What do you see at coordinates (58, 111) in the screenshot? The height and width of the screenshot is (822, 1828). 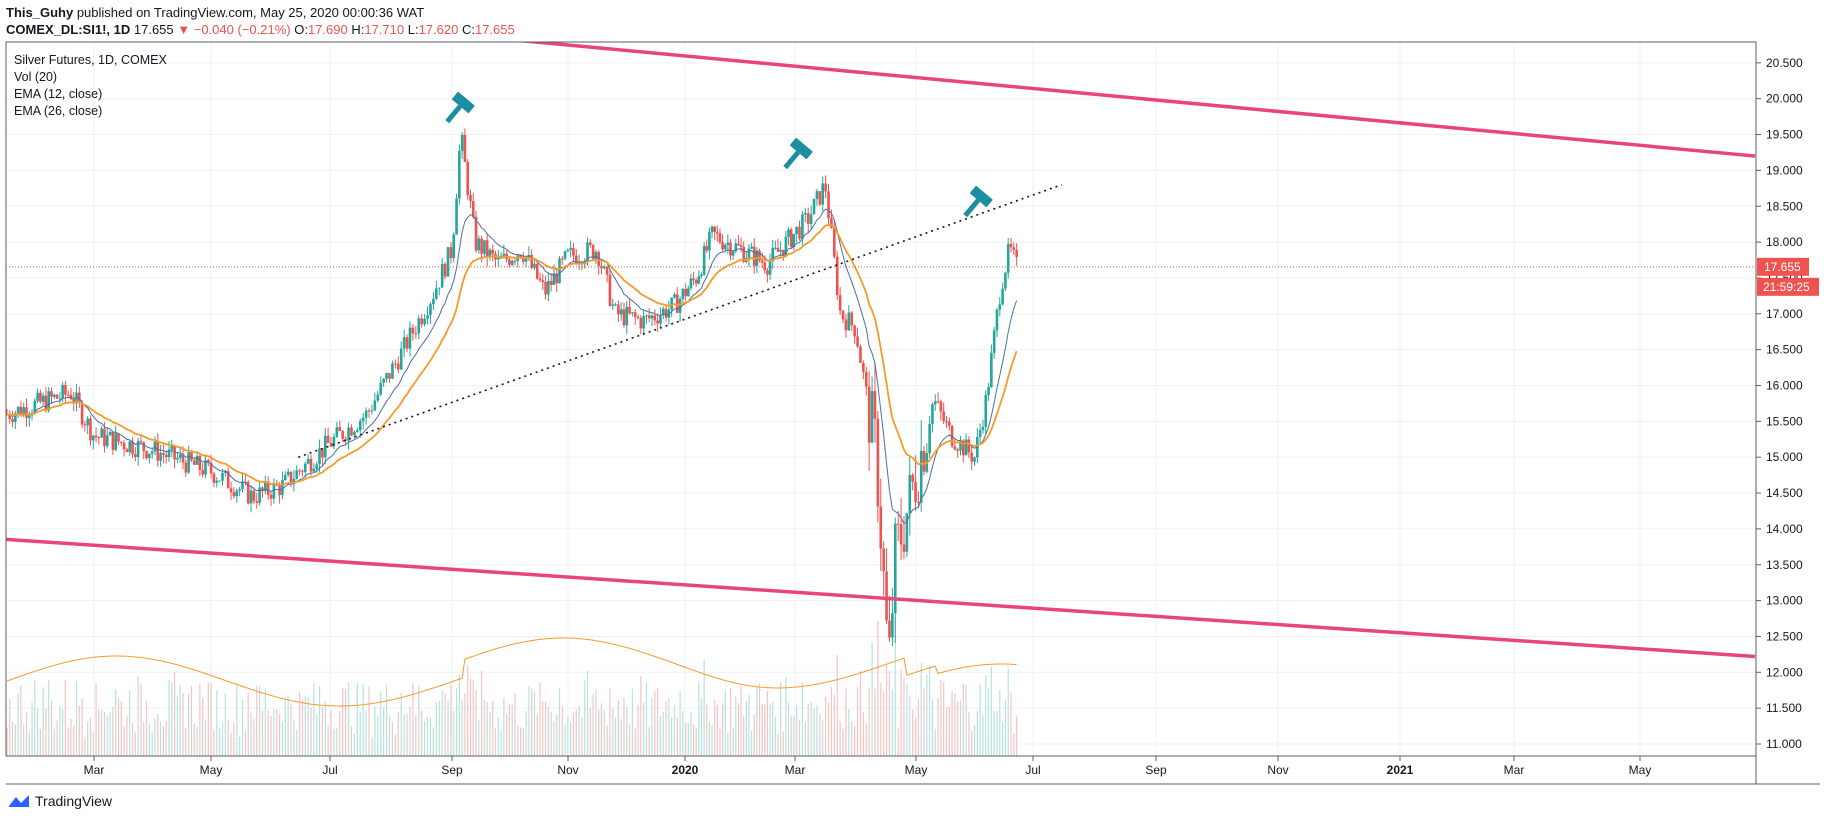 I see `legend-ema26: EMA (26, close)` at bounding box center [58, 111].